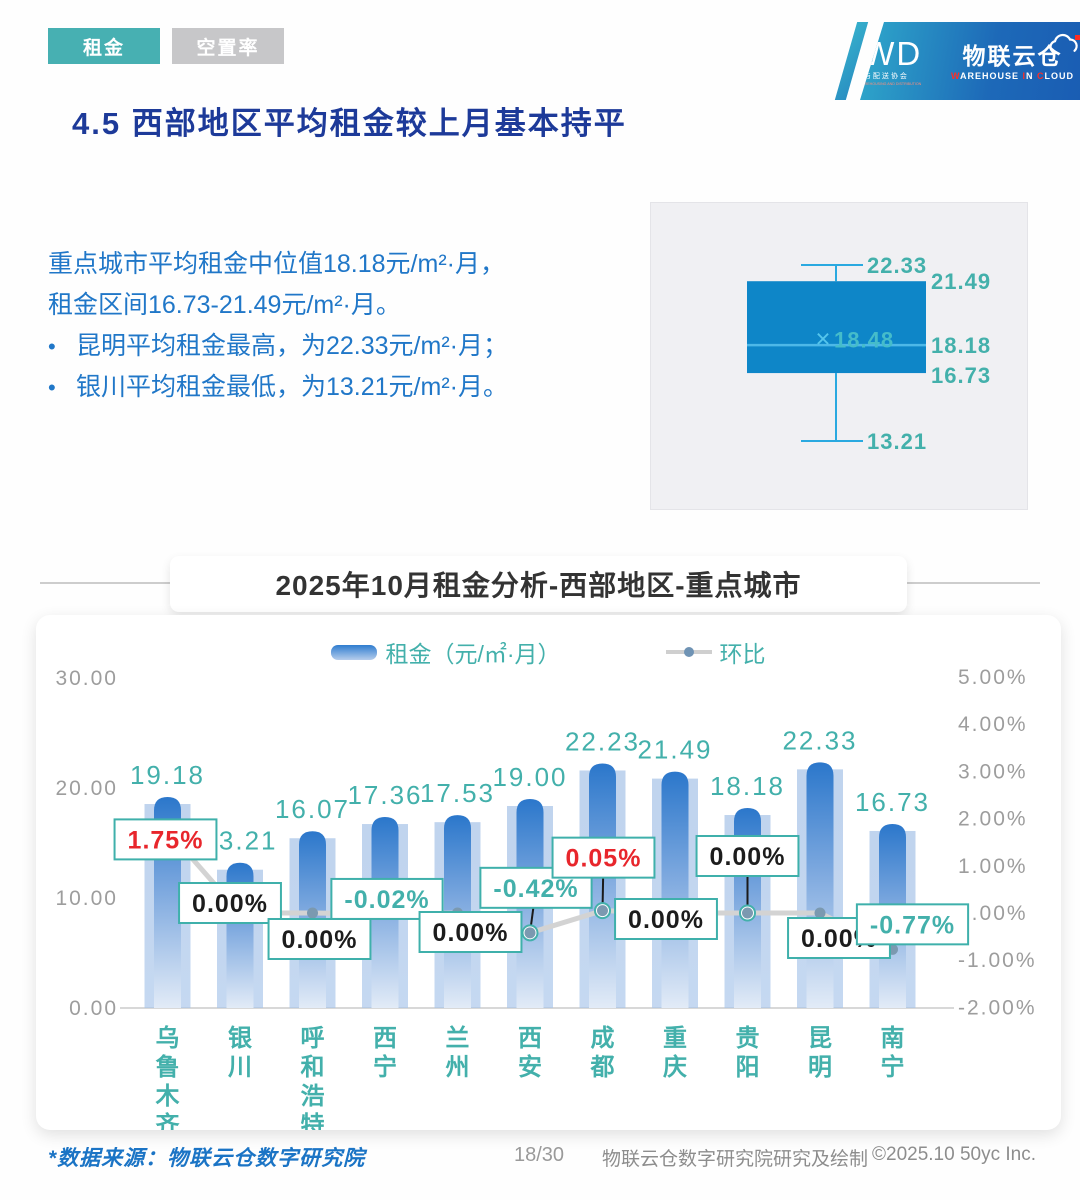 The height and width of the screenshot is (1200, 1080). What do you see at coordinates (166, 46) in the screenshot?
I see `tab-bar: 租金 空置率` at bounding box center [166, 46].